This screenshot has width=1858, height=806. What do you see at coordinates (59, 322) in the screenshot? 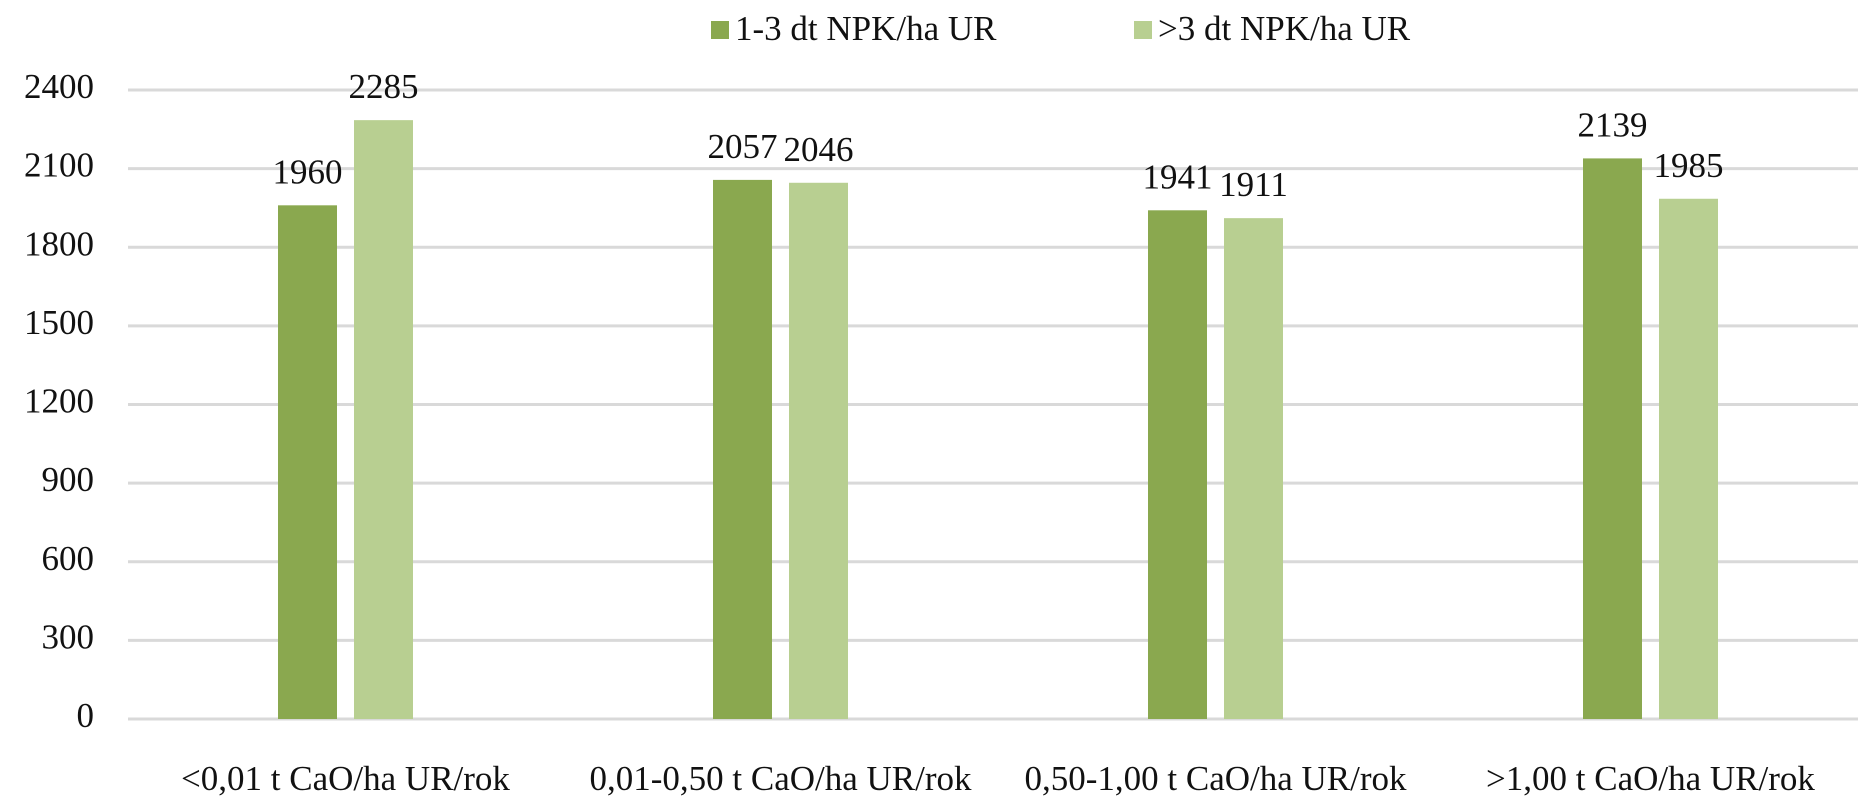
I see `y-tick-label: 1500` at bounding box center [59, 322].